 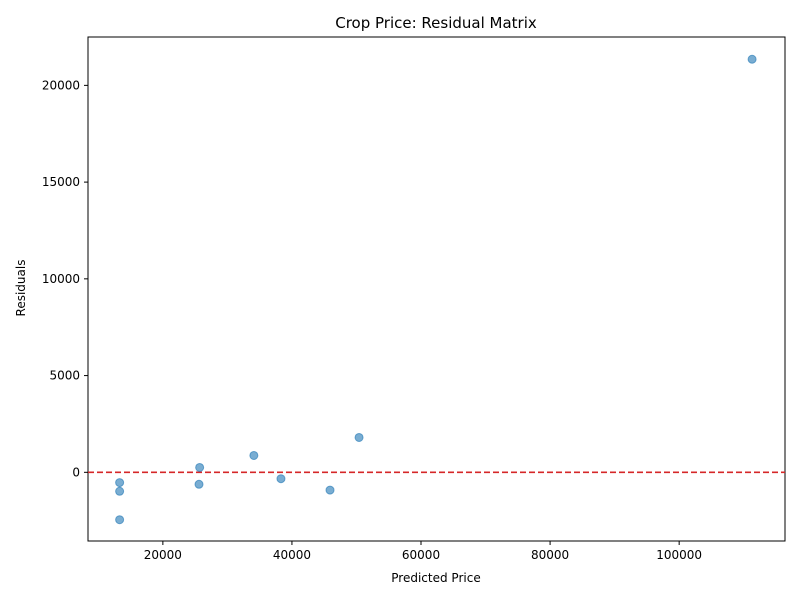 I want to click on x-tick-label-60000: 60000, so click(x=421, y=555).